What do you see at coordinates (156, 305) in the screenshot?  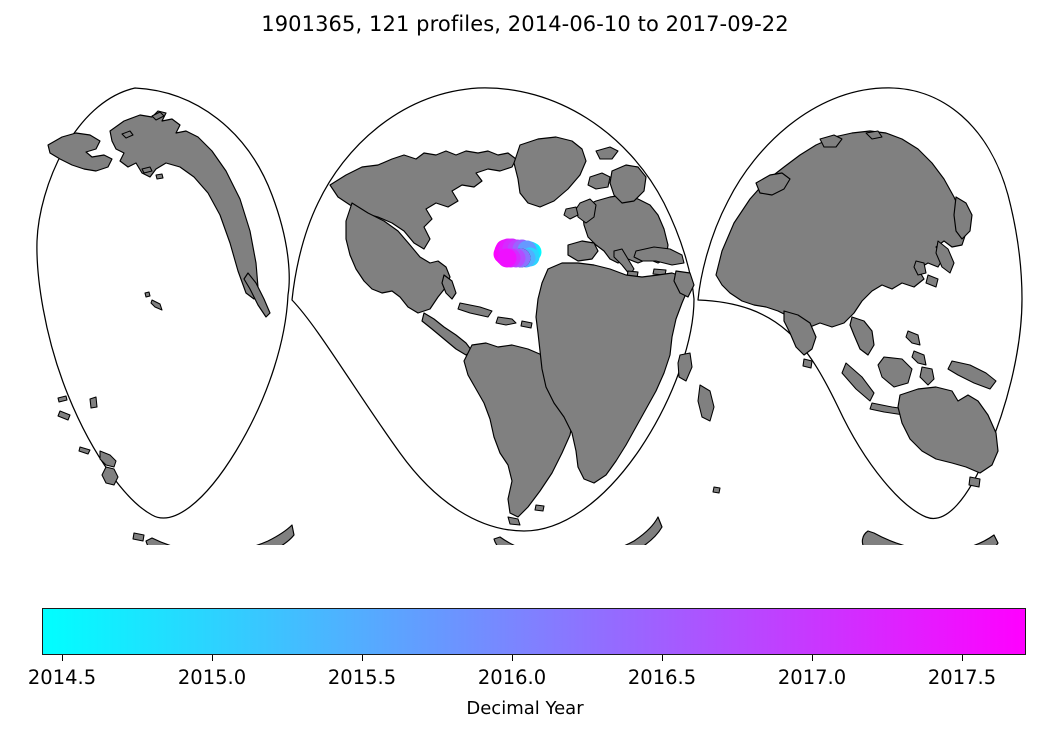 I see `island-hawaii-b` at bounding box center [156, 305].